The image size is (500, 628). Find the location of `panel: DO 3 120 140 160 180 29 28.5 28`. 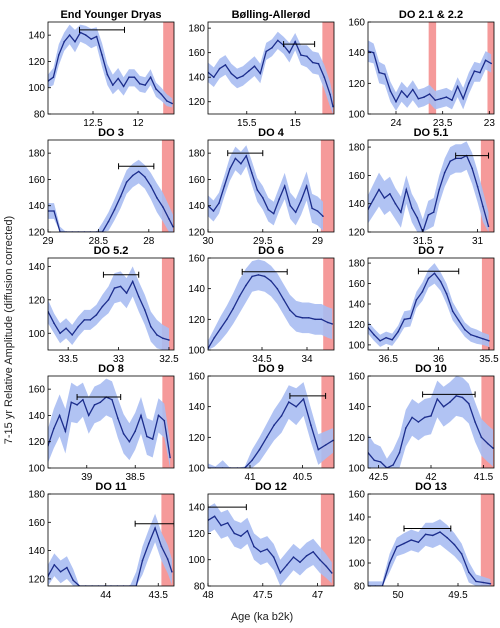

panel: DO 3 120 140 160 180 29 28.5 28 is located at coordinates (101, 187).